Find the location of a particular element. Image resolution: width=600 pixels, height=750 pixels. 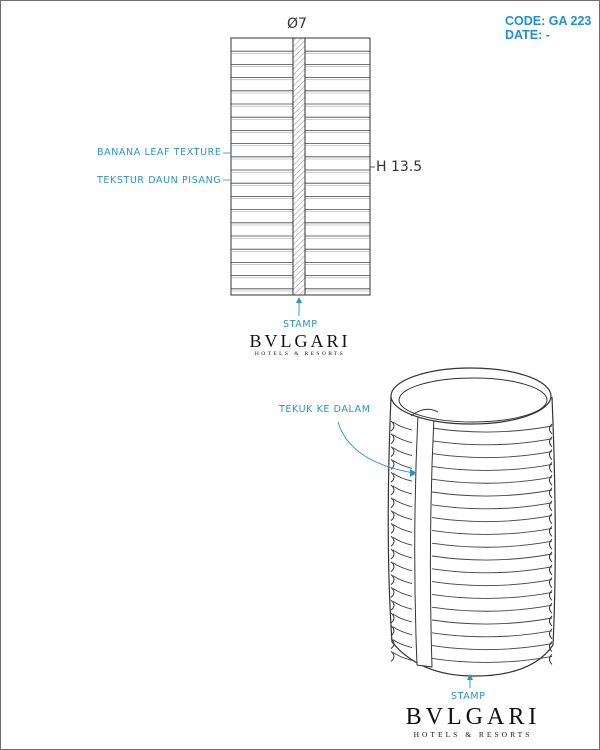

iso-stamp-arrow-head is located at coordinates (470, 677).